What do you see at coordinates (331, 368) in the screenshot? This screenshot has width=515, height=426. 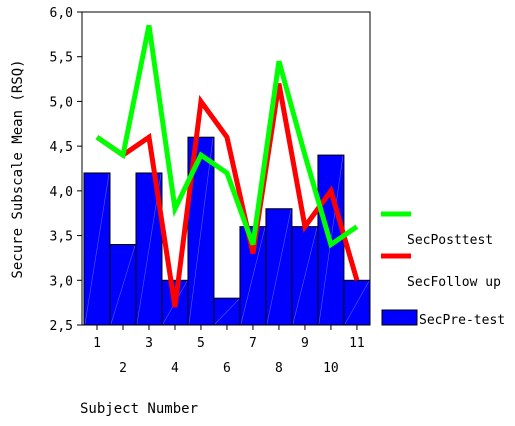 I see `x-tick-label: 10` at bounding box center [331, 368].